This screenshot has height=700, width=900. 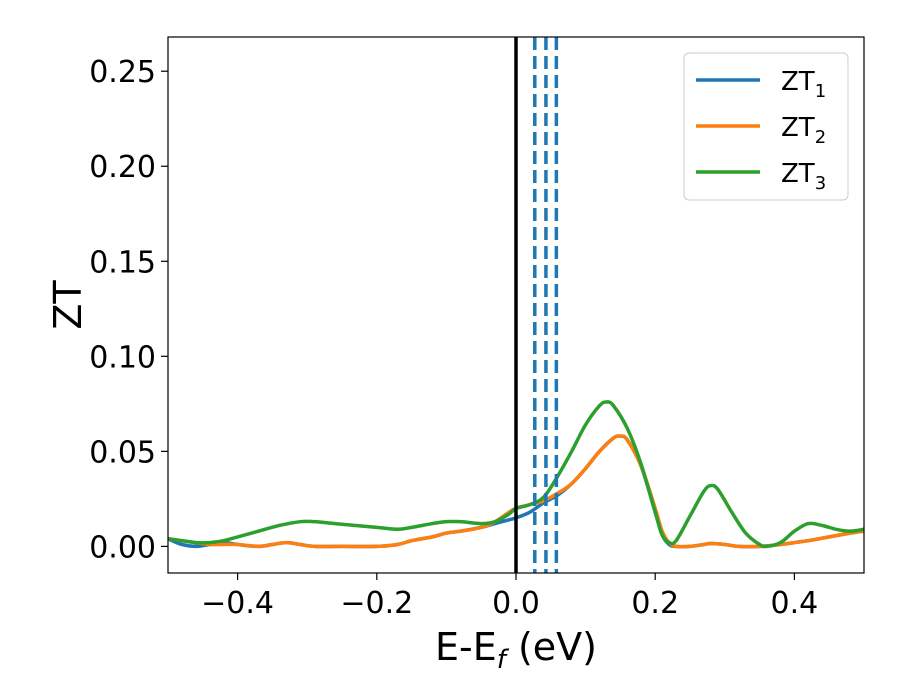 What do you see at coordinates (128, 310) in the screenshot?
I see `y-axis: 0.00 0.05 0.10 0.15 0.20 0.25` at bounding box center [128, 310].